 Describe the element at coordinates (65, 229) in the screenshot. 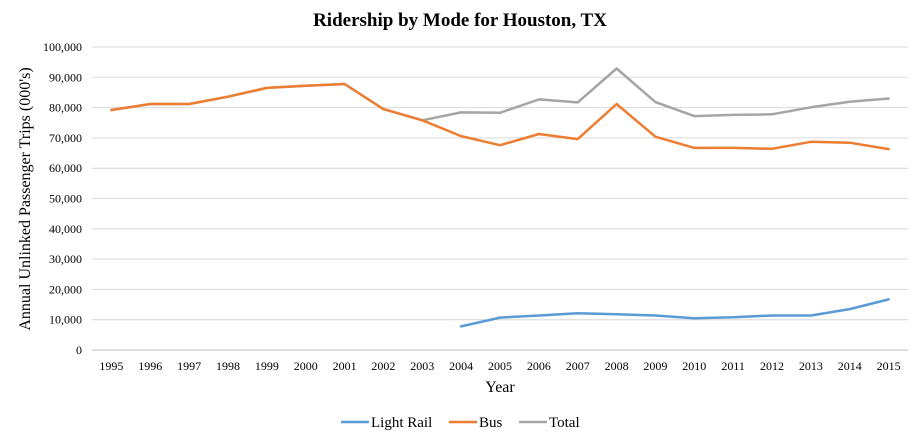

I see `y-tick-label: 40,000` at that location.